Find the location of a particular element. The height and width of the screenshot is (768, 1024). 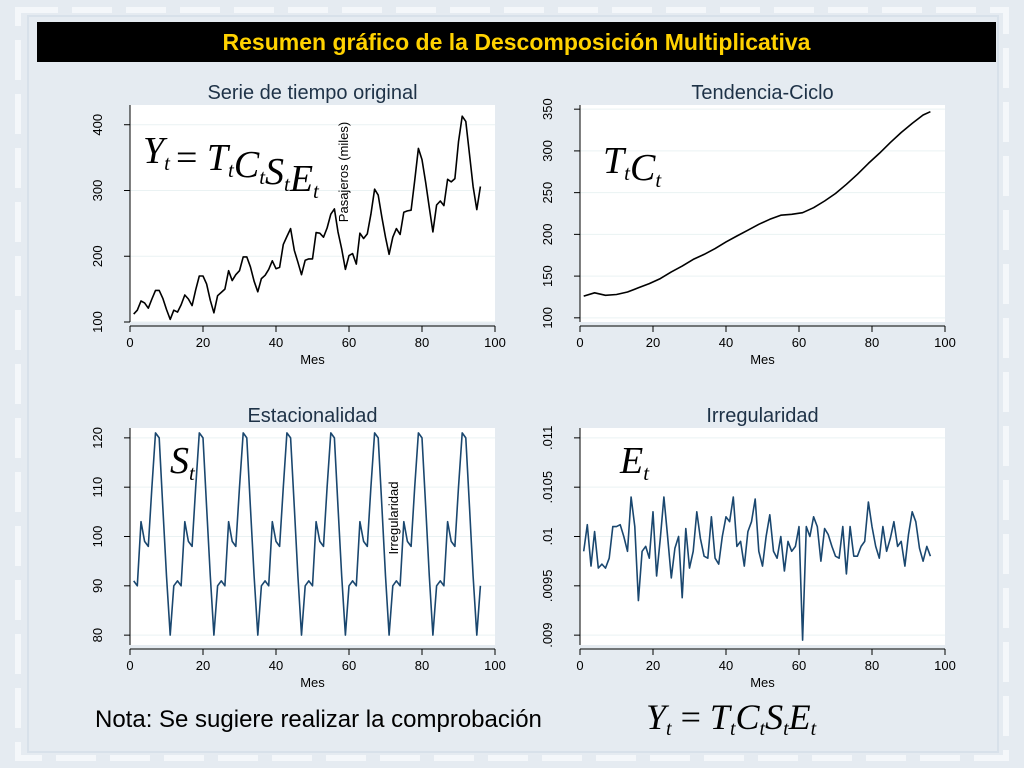

formula-symbol: Y is located at coordinates (155, 151).